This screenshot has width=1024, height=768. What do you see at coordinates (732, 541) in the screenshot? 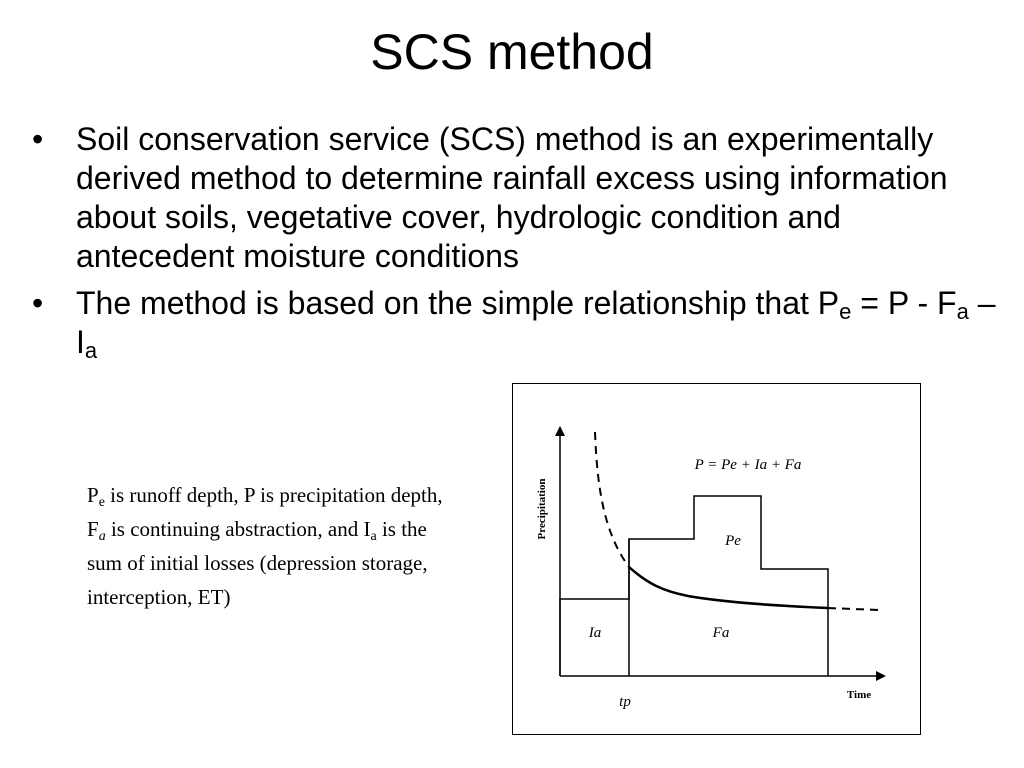
I see `pe-label: Pe` at bounding box center [732, 541].